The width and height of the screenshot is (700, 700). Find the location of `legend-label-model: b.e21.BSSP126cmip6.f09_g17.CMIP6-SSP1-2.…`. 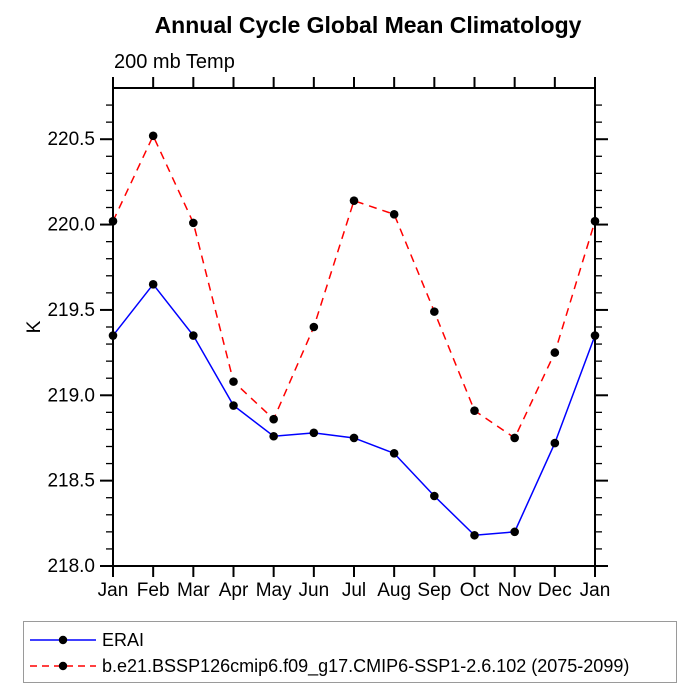

legend-label-model: b.e21.BSSP126cmip6.f09_g17.CMIP6-SSP1-2.… is located at coordinates (366, 665).